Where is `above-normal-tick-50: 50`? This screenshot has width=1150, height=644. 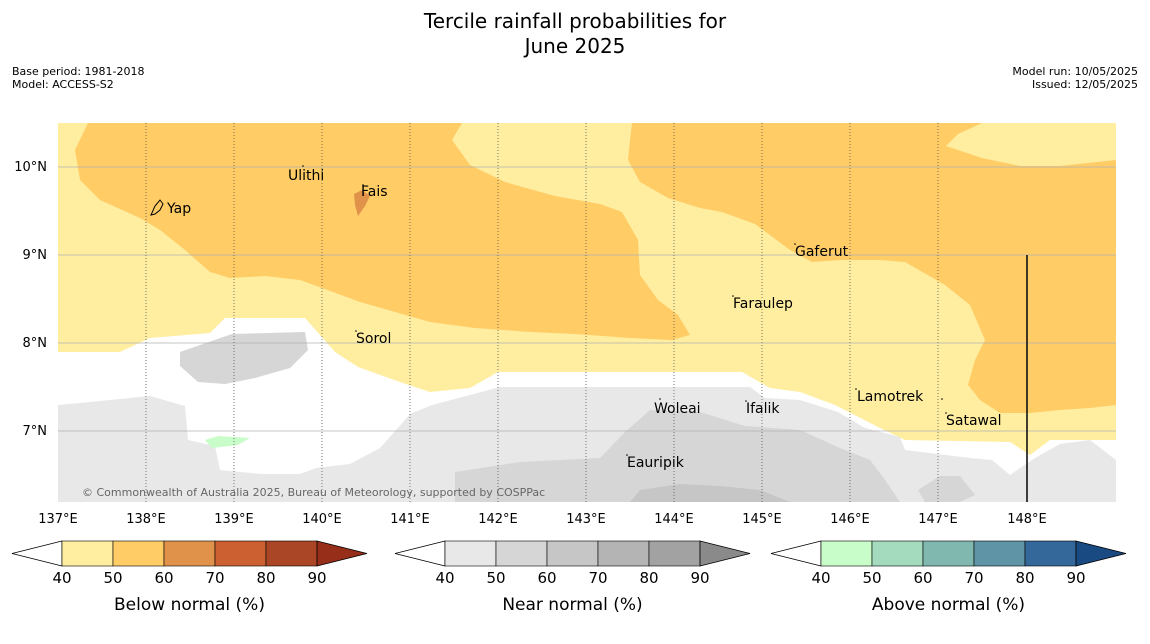
above-normal-tick-50: 50 is located at coordinates (871, 578).